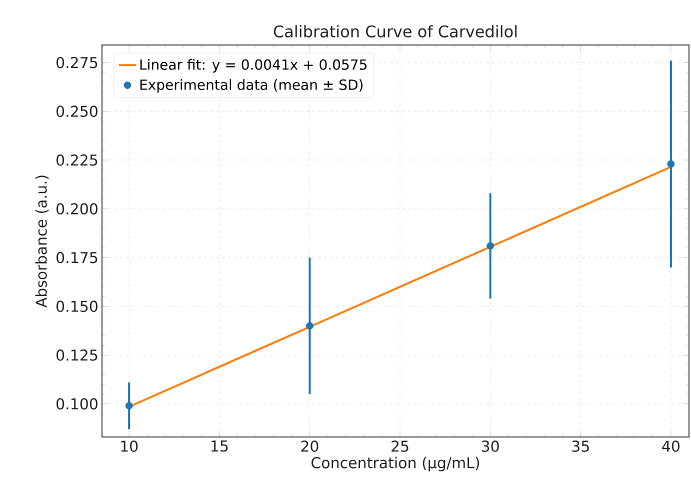 The height and width of the screenshot is (491, 691). Describe the element at coordinates (490, 446) in the screenshot. I see `x-tick-label: 30` at that location.